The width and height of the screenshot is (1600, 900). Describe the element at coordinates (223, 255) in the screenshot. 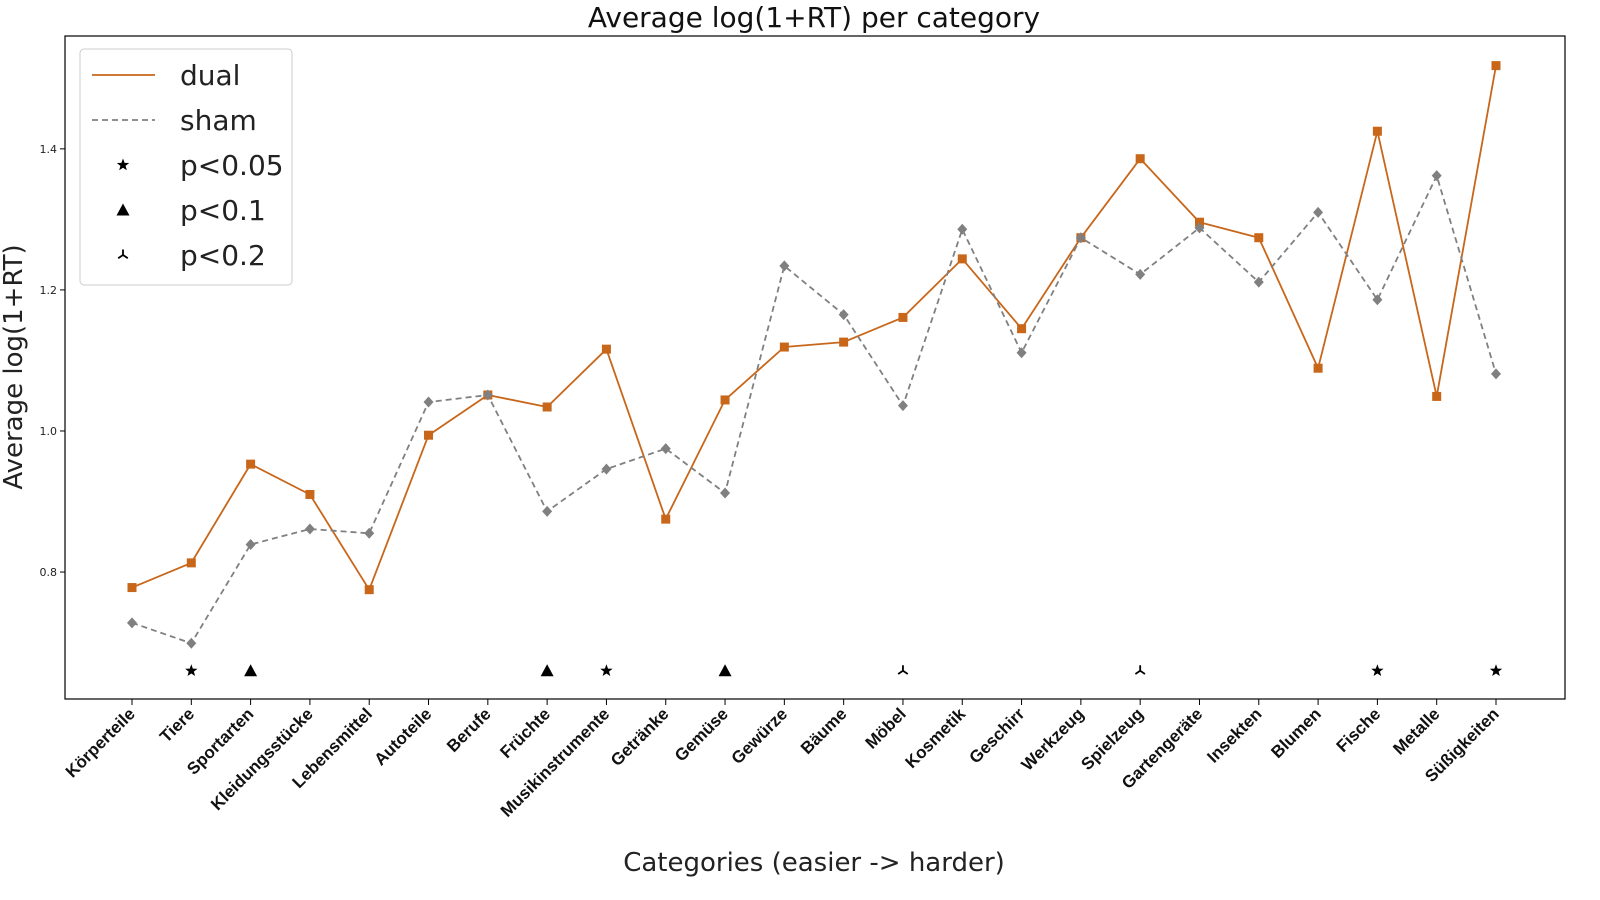

I see `legend-label: p<0.2` at that location.